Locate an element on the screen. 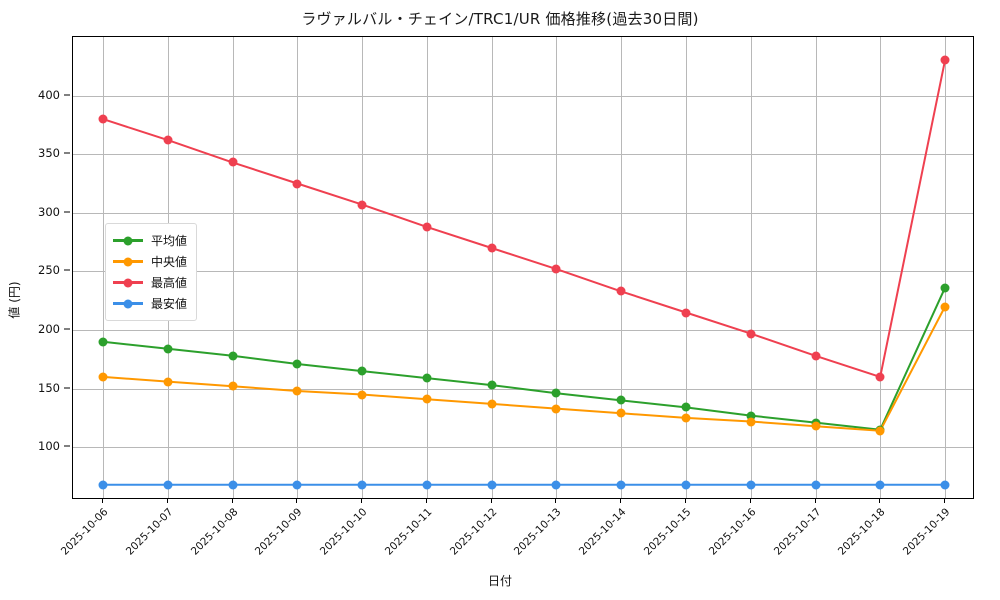  chart-legend: 平均値中央値最高値最安値 is located at coordinates (151, 272).